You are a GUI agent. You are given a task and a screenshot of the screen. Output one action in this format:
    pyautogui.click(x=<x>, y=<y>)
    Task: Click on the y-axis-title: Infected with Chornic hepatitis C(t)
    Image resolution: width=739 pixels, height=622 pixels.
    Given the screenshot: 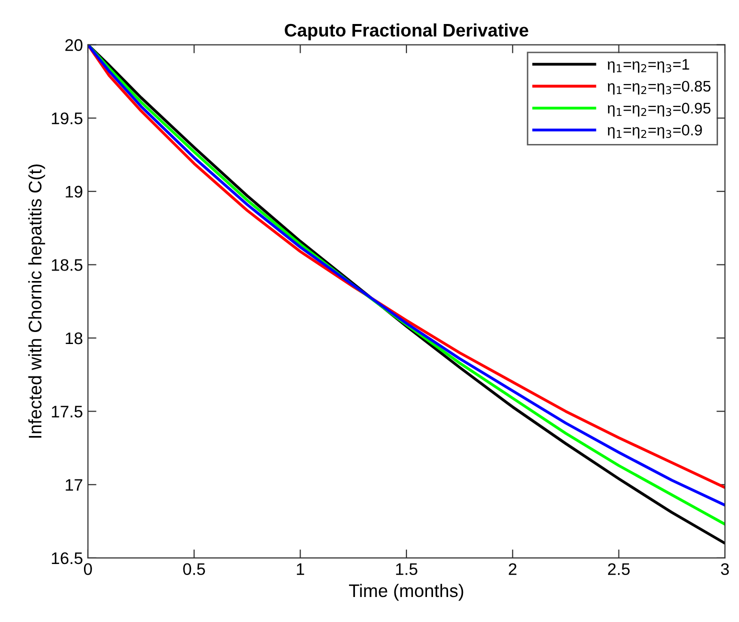 What is the action you would take?
    pyautogui.click(x=37, y=301)
    